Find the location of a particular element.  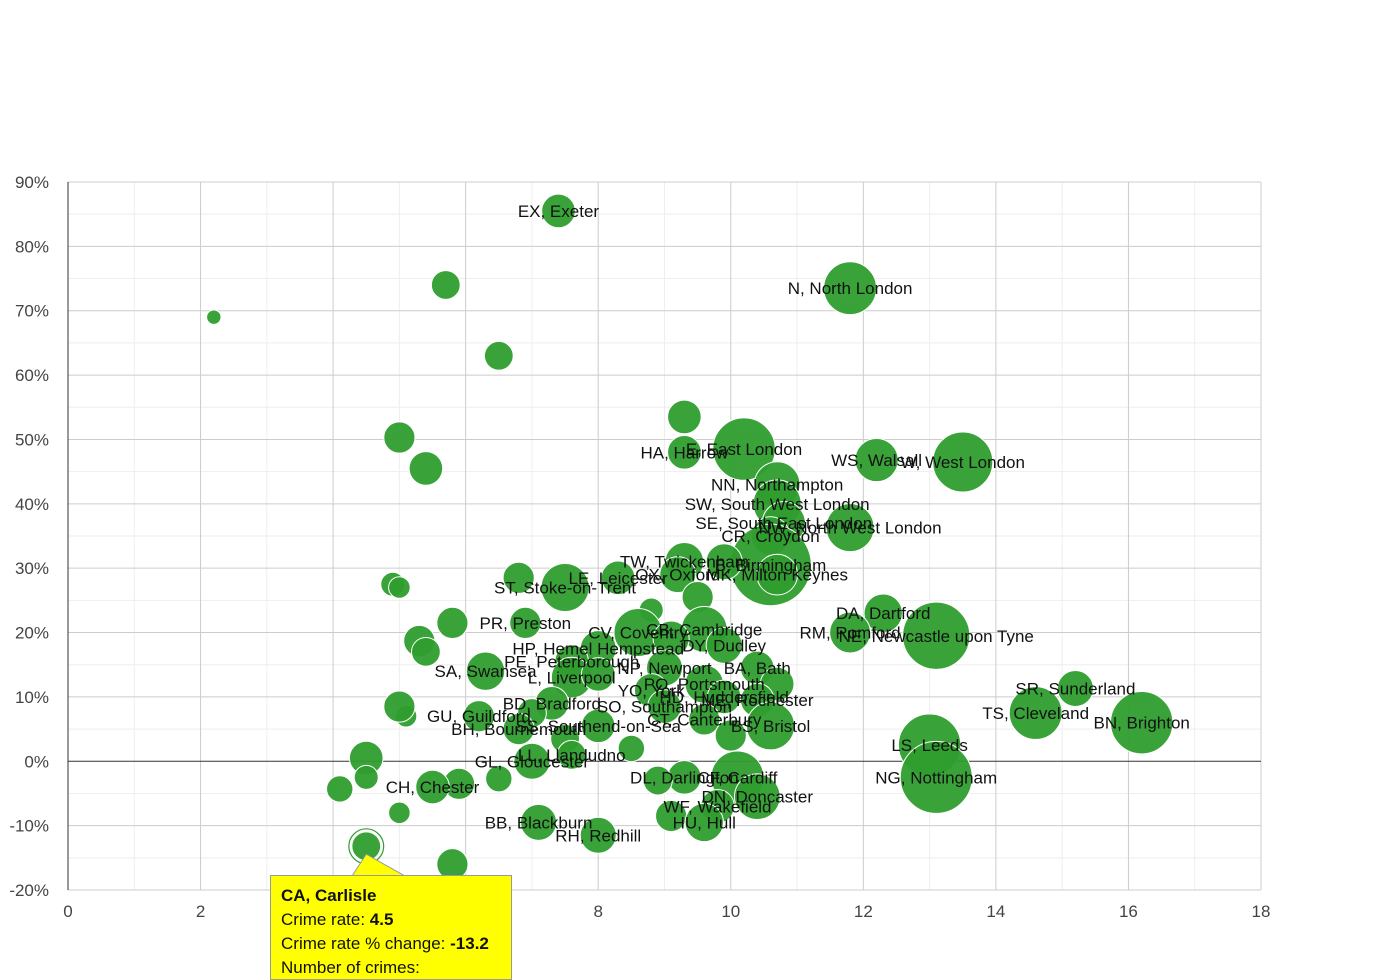

y-tick-label: -10% is located at coordinates (29, 826).